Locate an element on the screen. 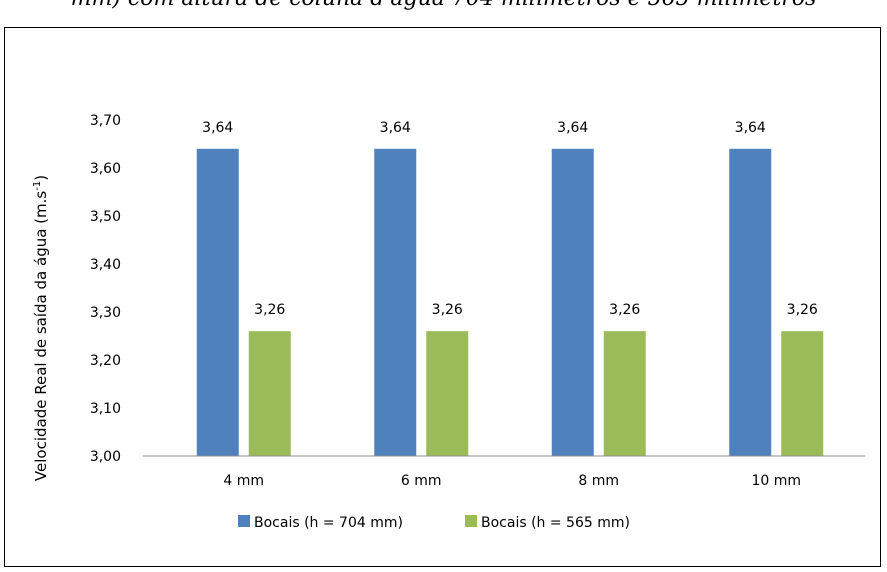 This screenshot has height=572, width=887. x-tick-label: 4 mm is located at coordinates (243, 481).